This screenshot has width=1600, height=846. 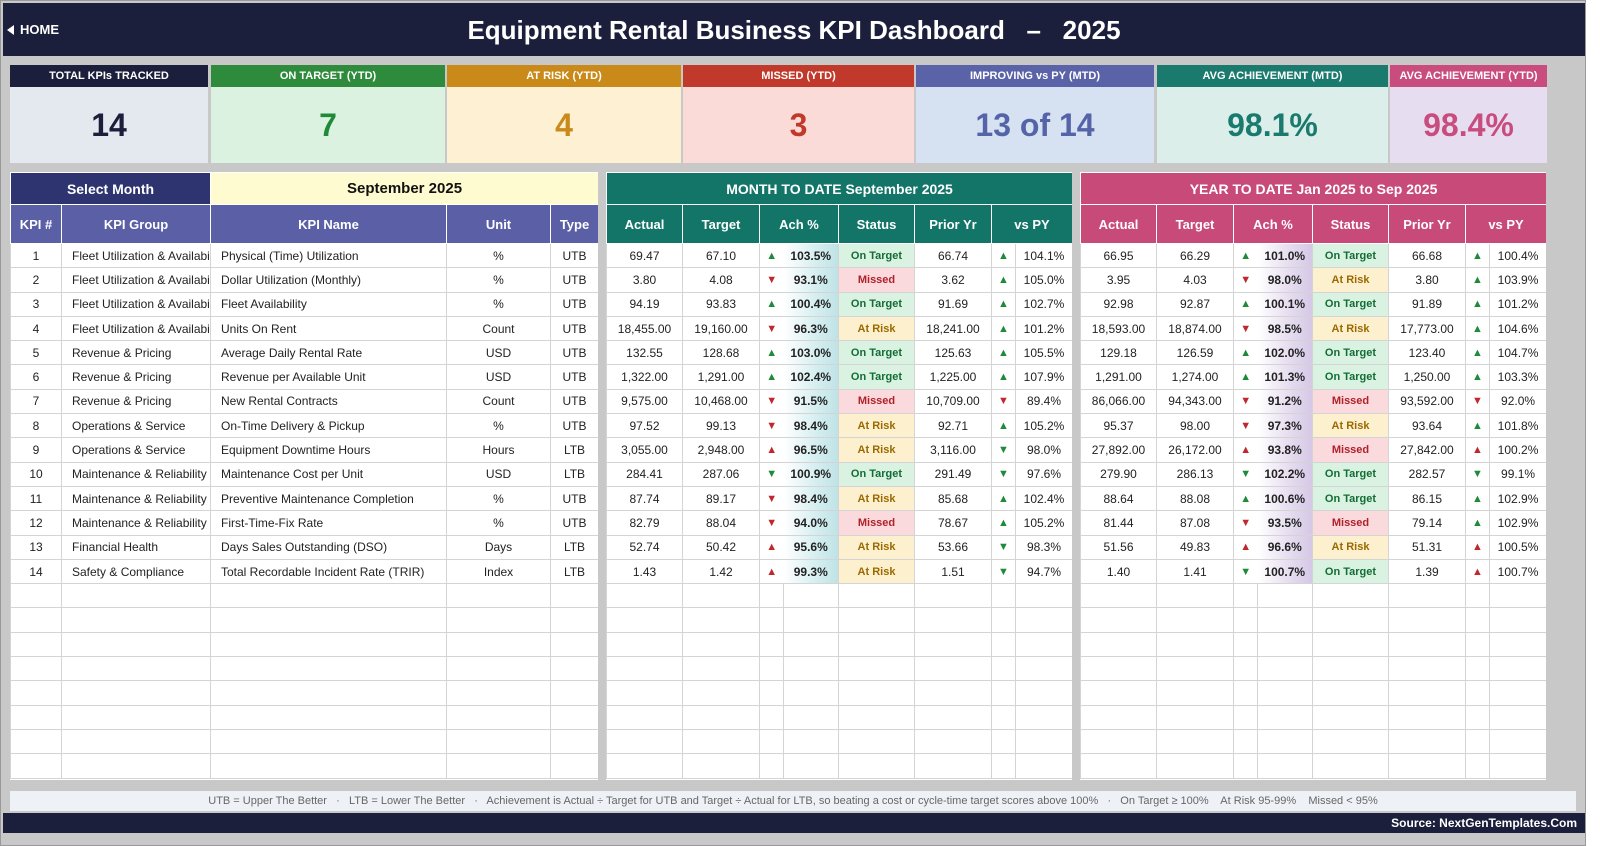 What do you see at coordinates (1118, 547) in the screenshot?
I see `actual-value: 51.56` at bounding box center [1118, 547].